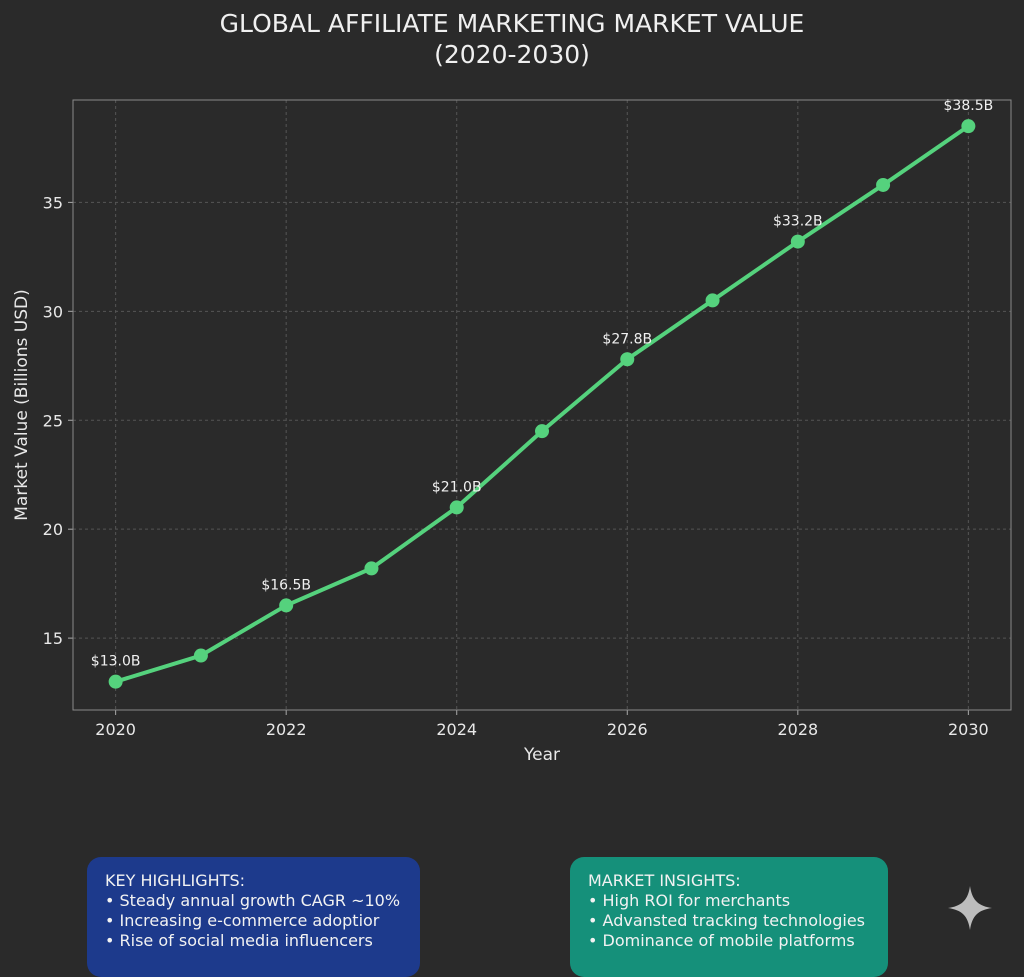  I want to click on insight-item: • High ROI for merchants, so click(689, 900).